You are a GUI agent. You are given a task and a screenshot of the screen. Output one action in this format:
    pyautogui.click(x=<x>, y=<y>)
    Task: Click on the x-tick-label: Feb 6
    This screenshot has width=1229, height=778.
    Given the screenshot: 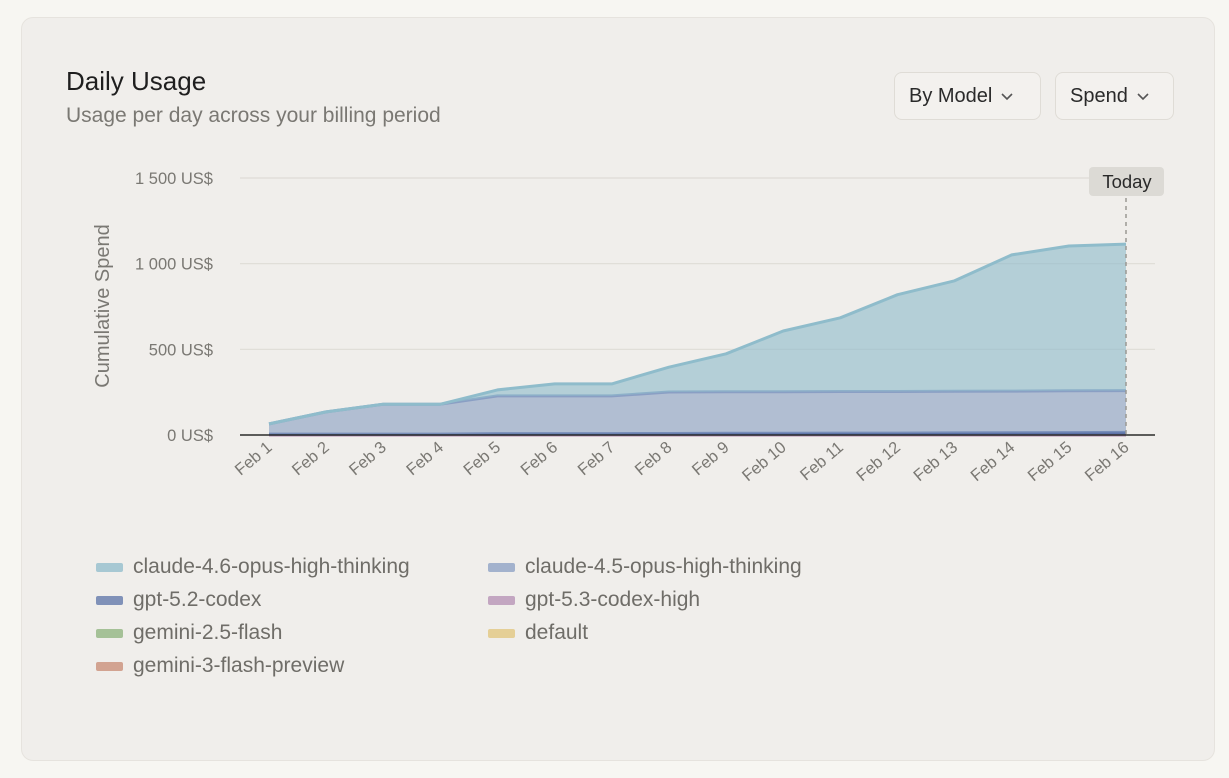 What is the action you would take?
    pyautogui.click(x=539, y=458)
    